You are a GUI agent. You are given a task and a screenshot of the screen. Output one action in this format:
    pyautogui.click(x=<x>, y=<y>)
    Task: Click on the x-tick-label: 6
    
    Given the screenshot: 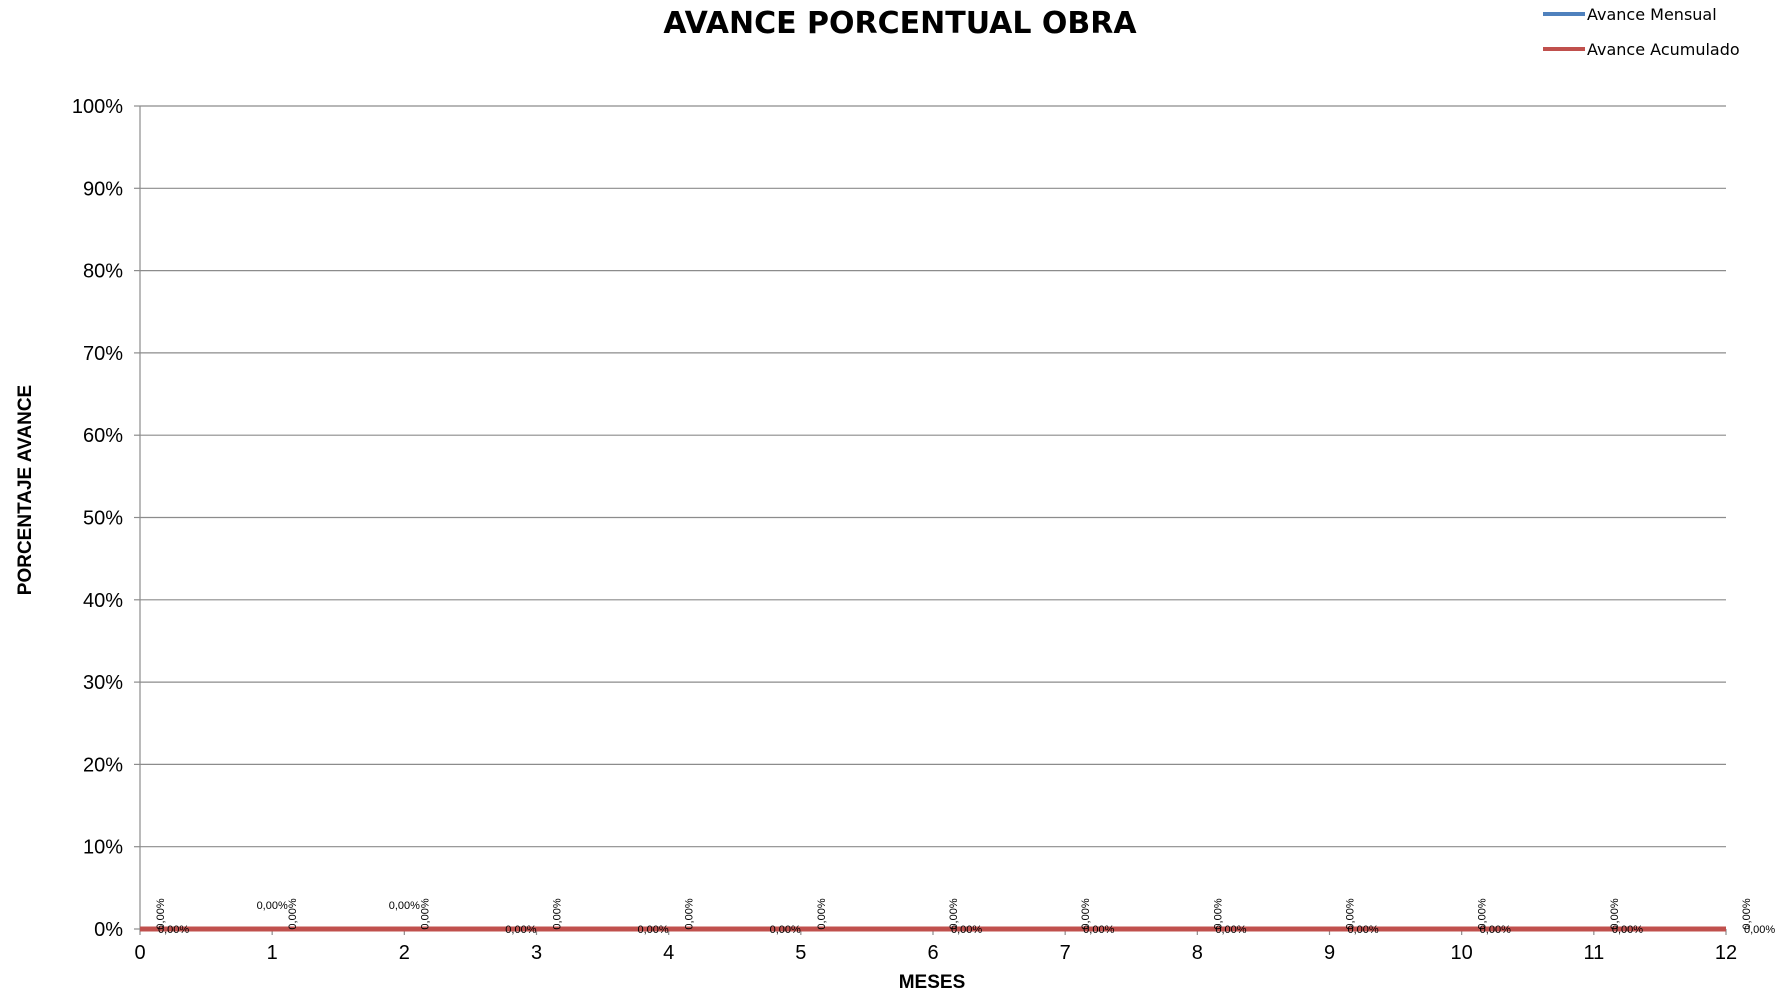 What is the action you would take?
    pyautogui.click(x=932, y=953)
    